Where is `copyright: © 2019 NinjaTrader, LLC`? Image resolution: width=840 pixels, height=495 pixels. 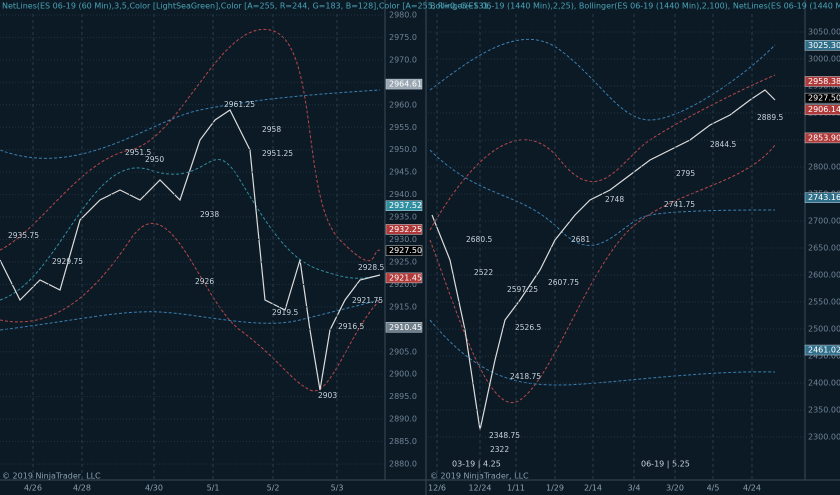
copyright: © 2019 NinjaTrader, LLC is located at coordinates (51, 476).